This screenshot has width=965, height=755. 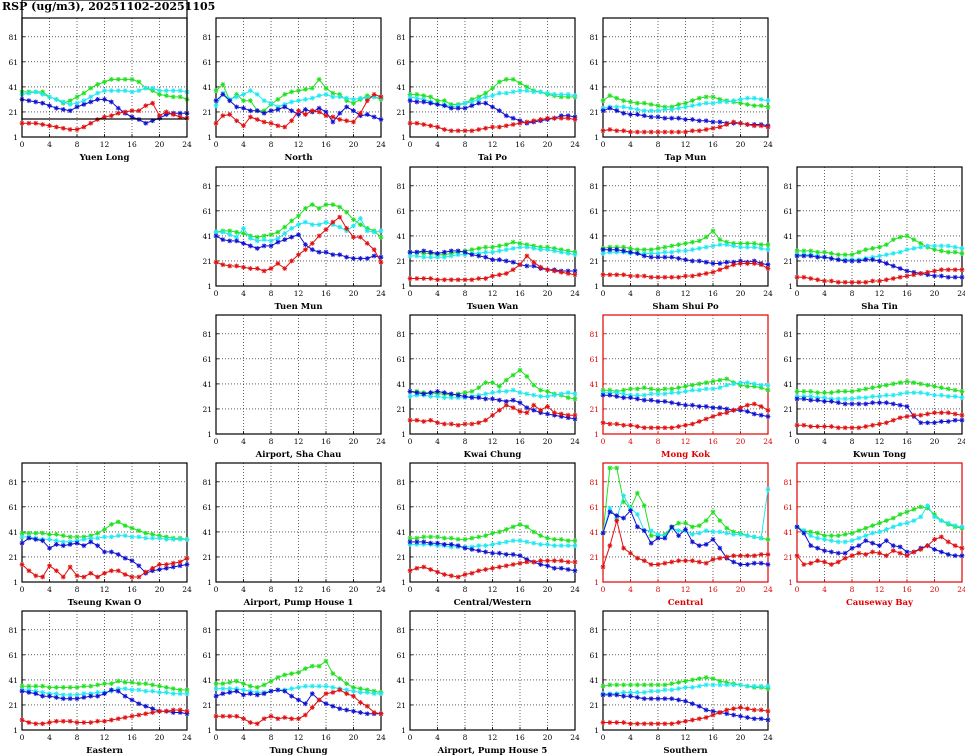 I want to click on x-tick-label: 0, so click(x=797, y=293).